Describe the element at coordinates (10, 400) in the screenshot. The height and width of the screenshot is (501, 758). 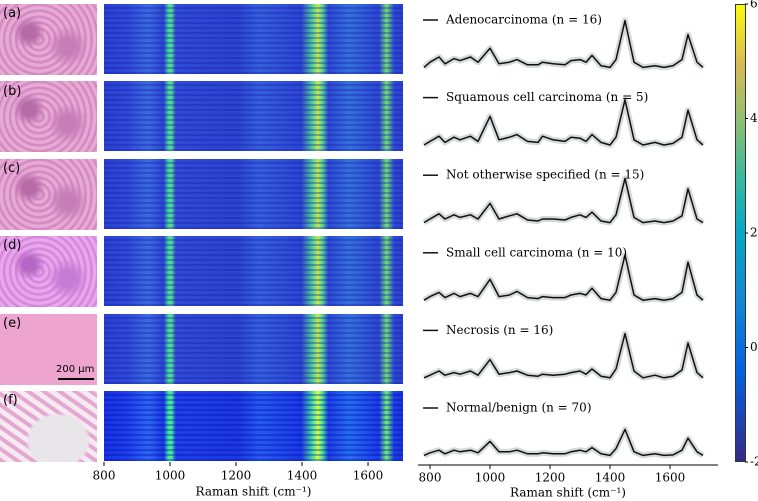
I see `panel-label: (f)` at that location.